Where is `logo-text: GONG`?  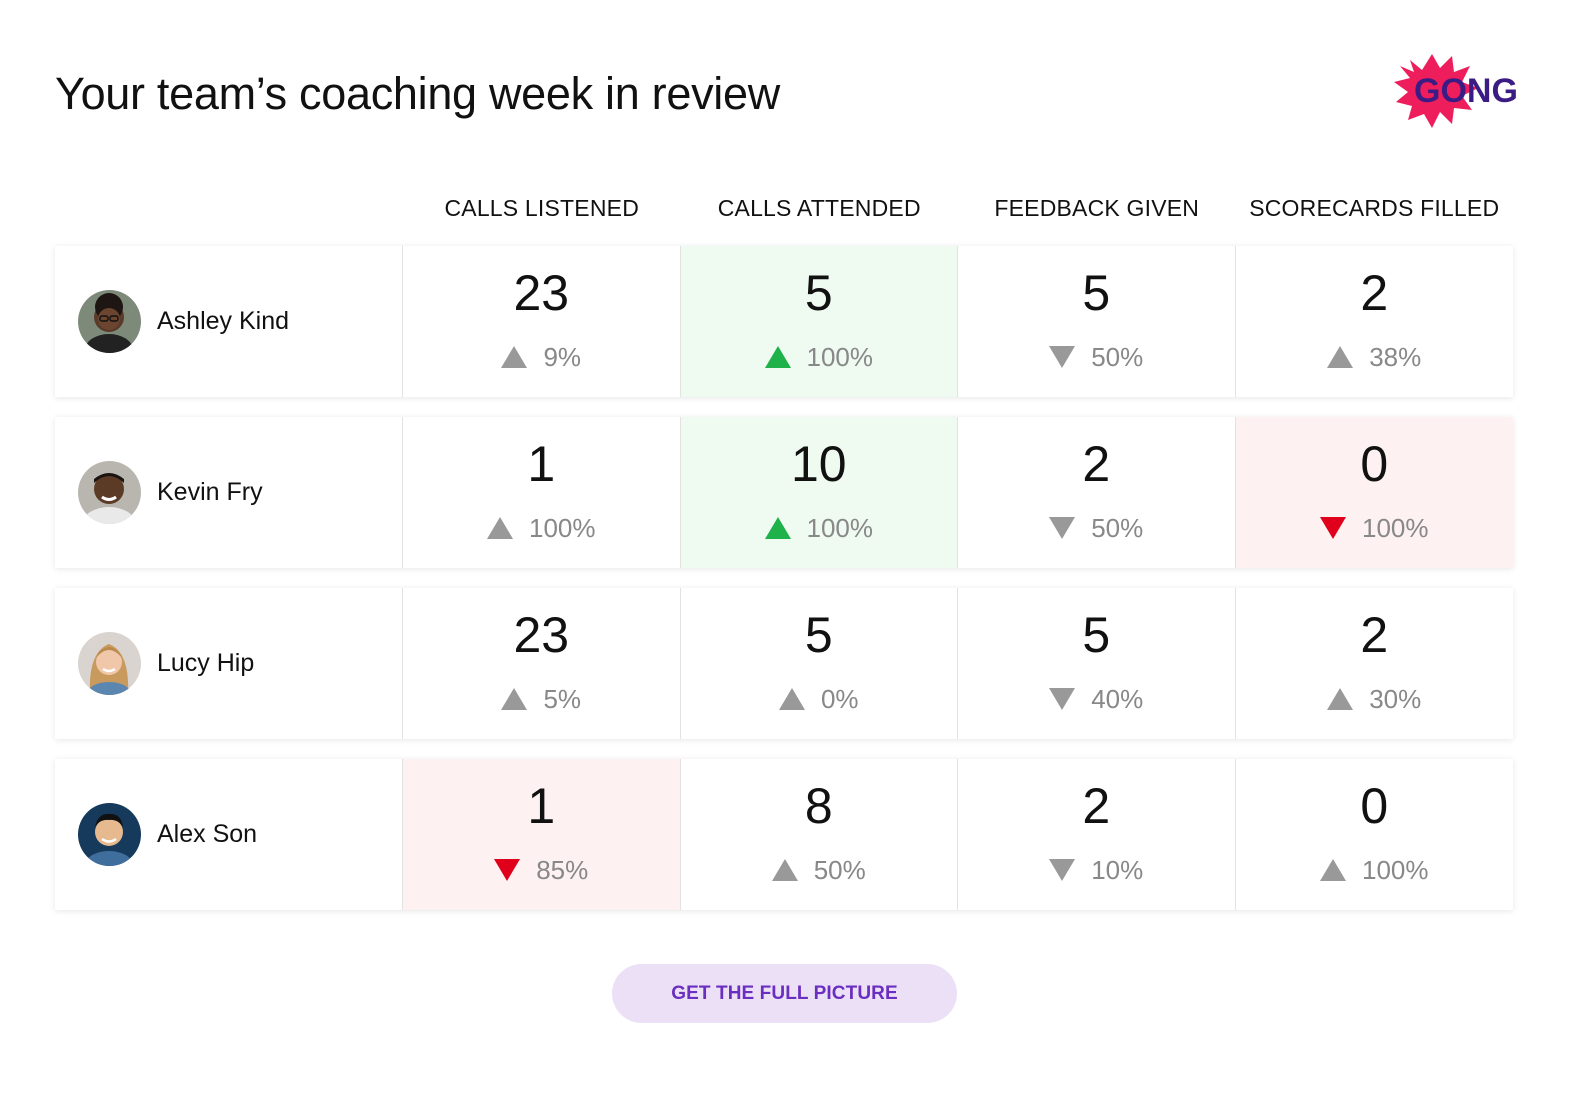 logo-text: GONG is located at coordinates (1466, 91).